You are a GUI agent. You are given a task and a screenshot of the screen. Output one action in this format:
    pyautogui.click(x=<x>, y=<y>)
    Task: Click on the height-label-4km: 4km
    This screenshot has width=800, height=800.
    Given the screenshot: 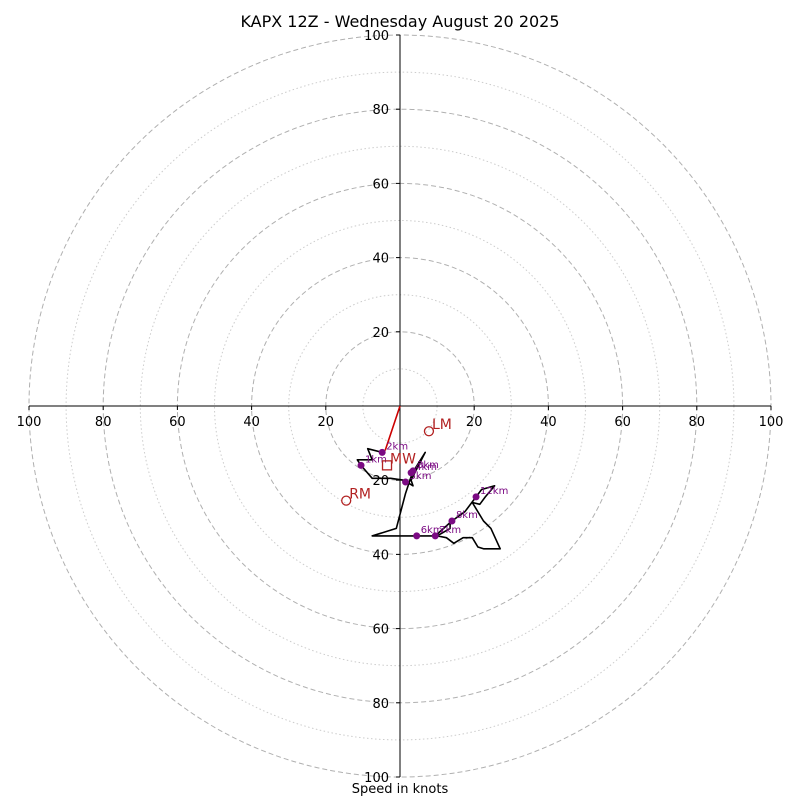 What is the action you would take?
    pyautogui.click(x=426, y=467)
    